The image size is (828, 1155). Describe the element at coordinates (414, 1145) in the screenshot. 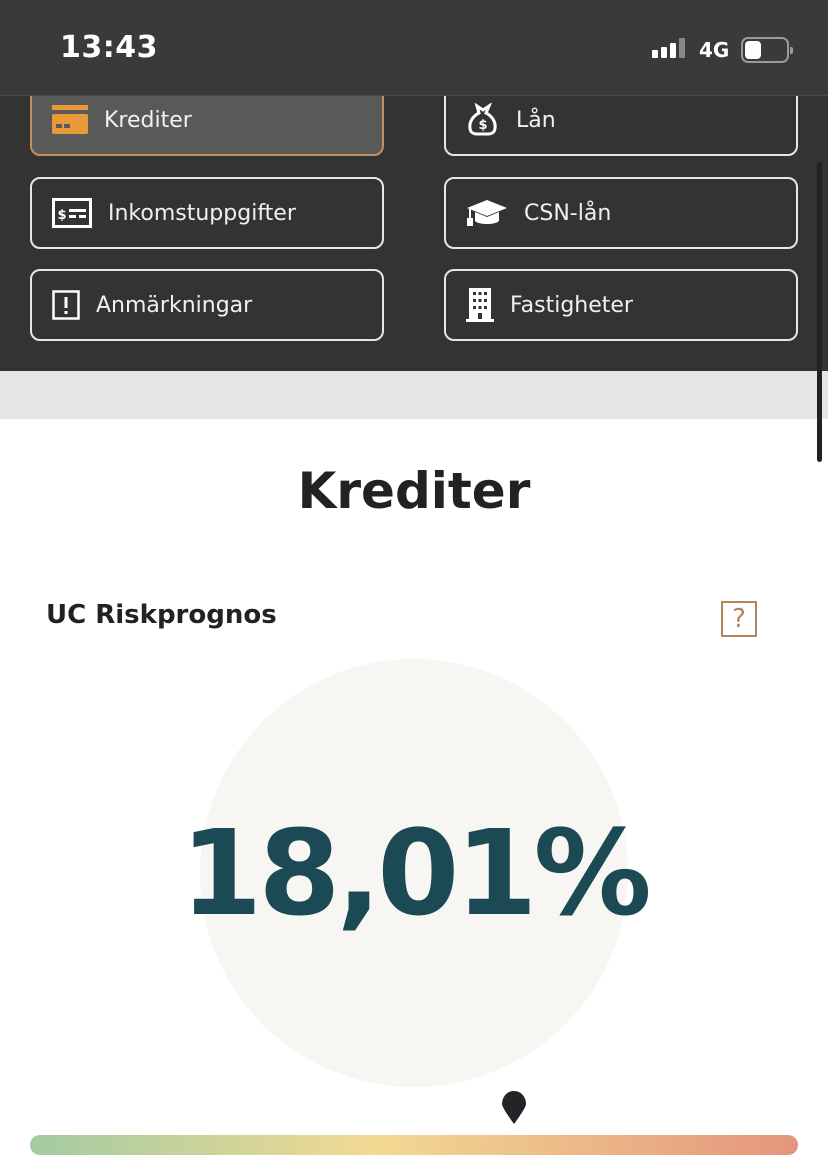

I see `risk-scale-bar` at that location.